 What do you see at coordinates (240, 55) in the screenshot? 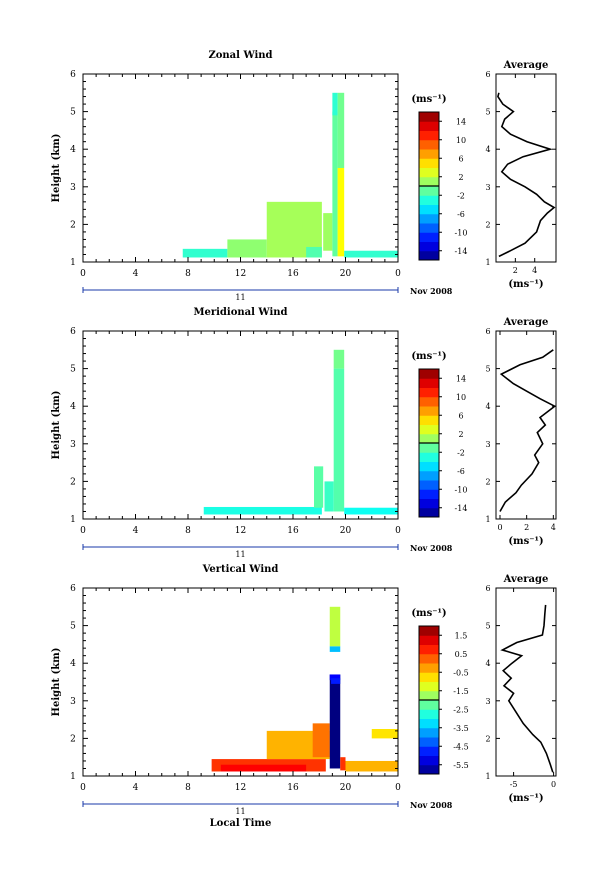
I see `chart-title: Zonal Wind` at bounding box center [240, 55].